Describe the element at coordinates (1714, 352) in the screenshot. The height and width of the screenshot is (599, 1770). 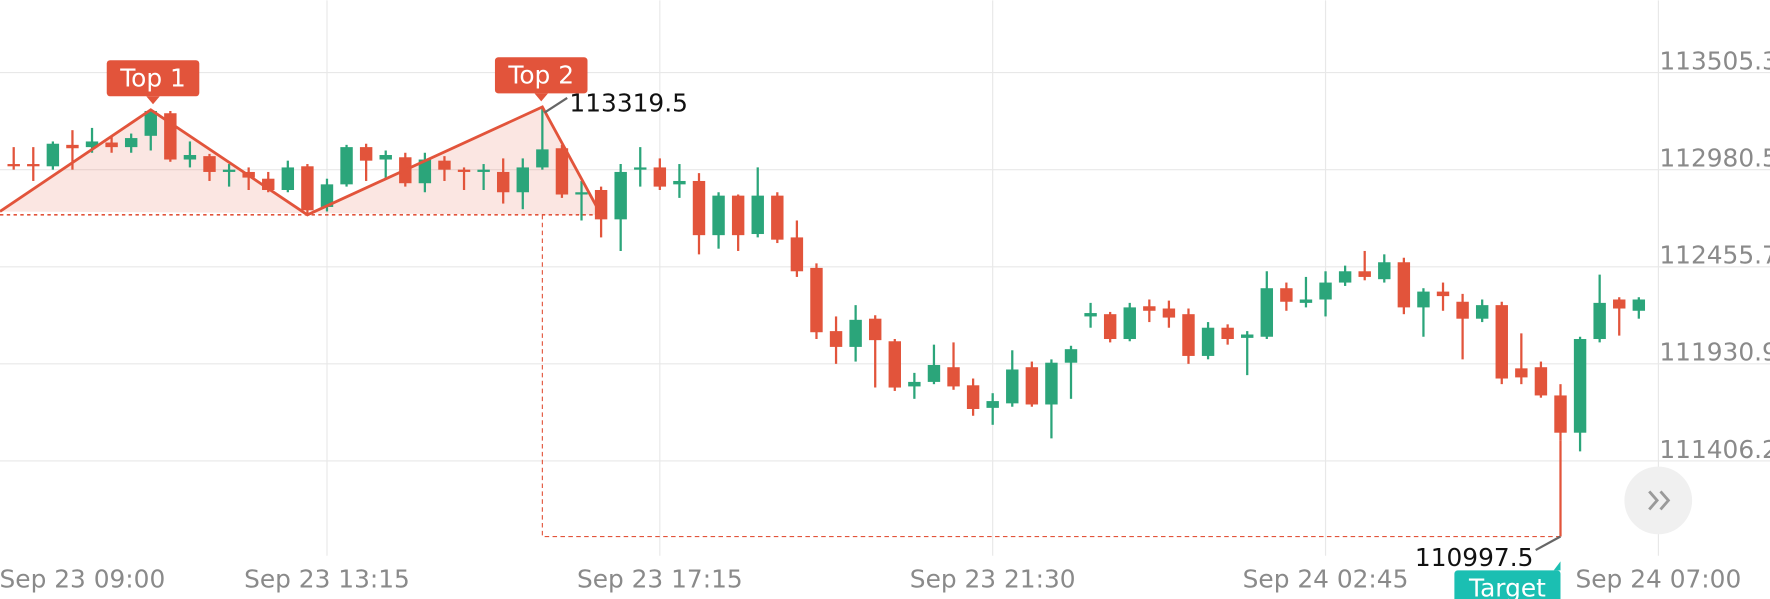
I see `y-tick-label: 111930.9` at that location.